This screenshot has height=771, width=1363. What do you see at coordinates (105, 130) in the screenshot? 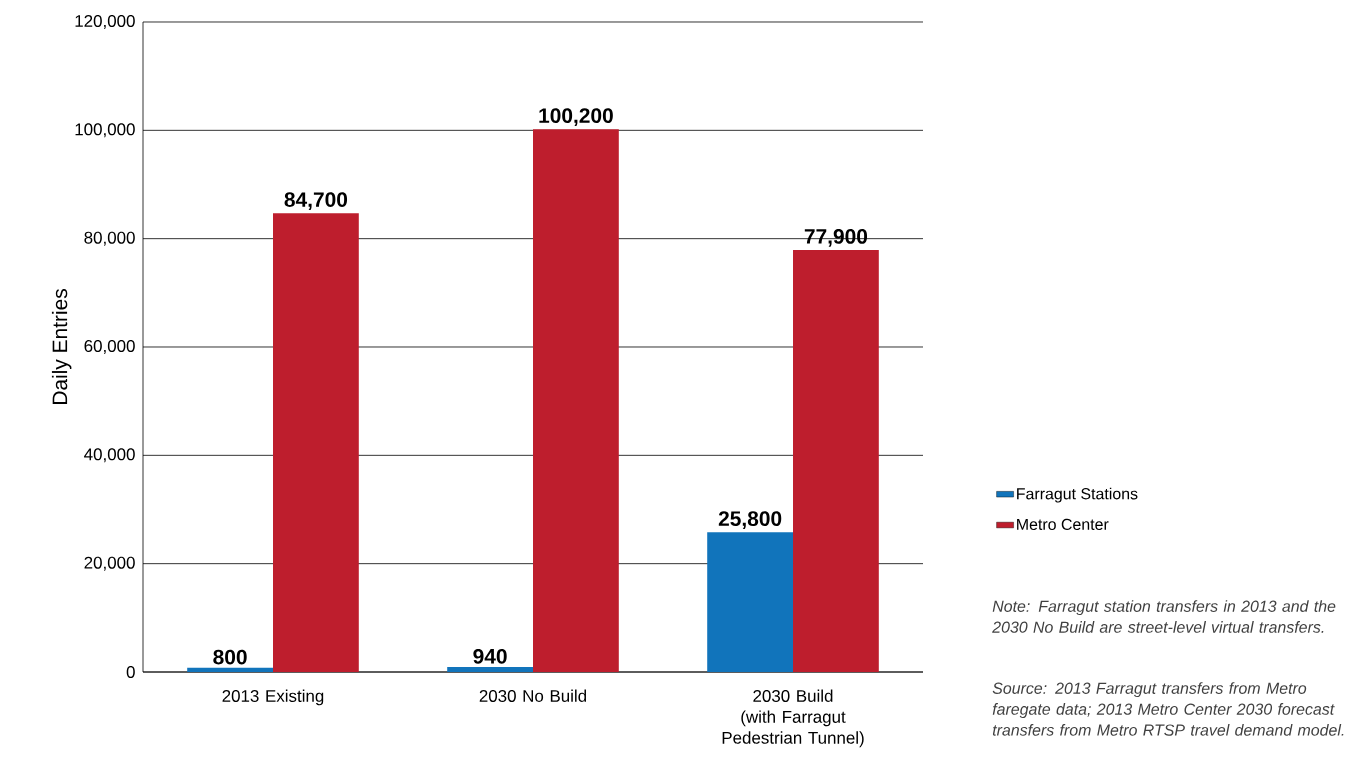
I see `y-tick-label: 100,000` at bounding box center [105, 130].